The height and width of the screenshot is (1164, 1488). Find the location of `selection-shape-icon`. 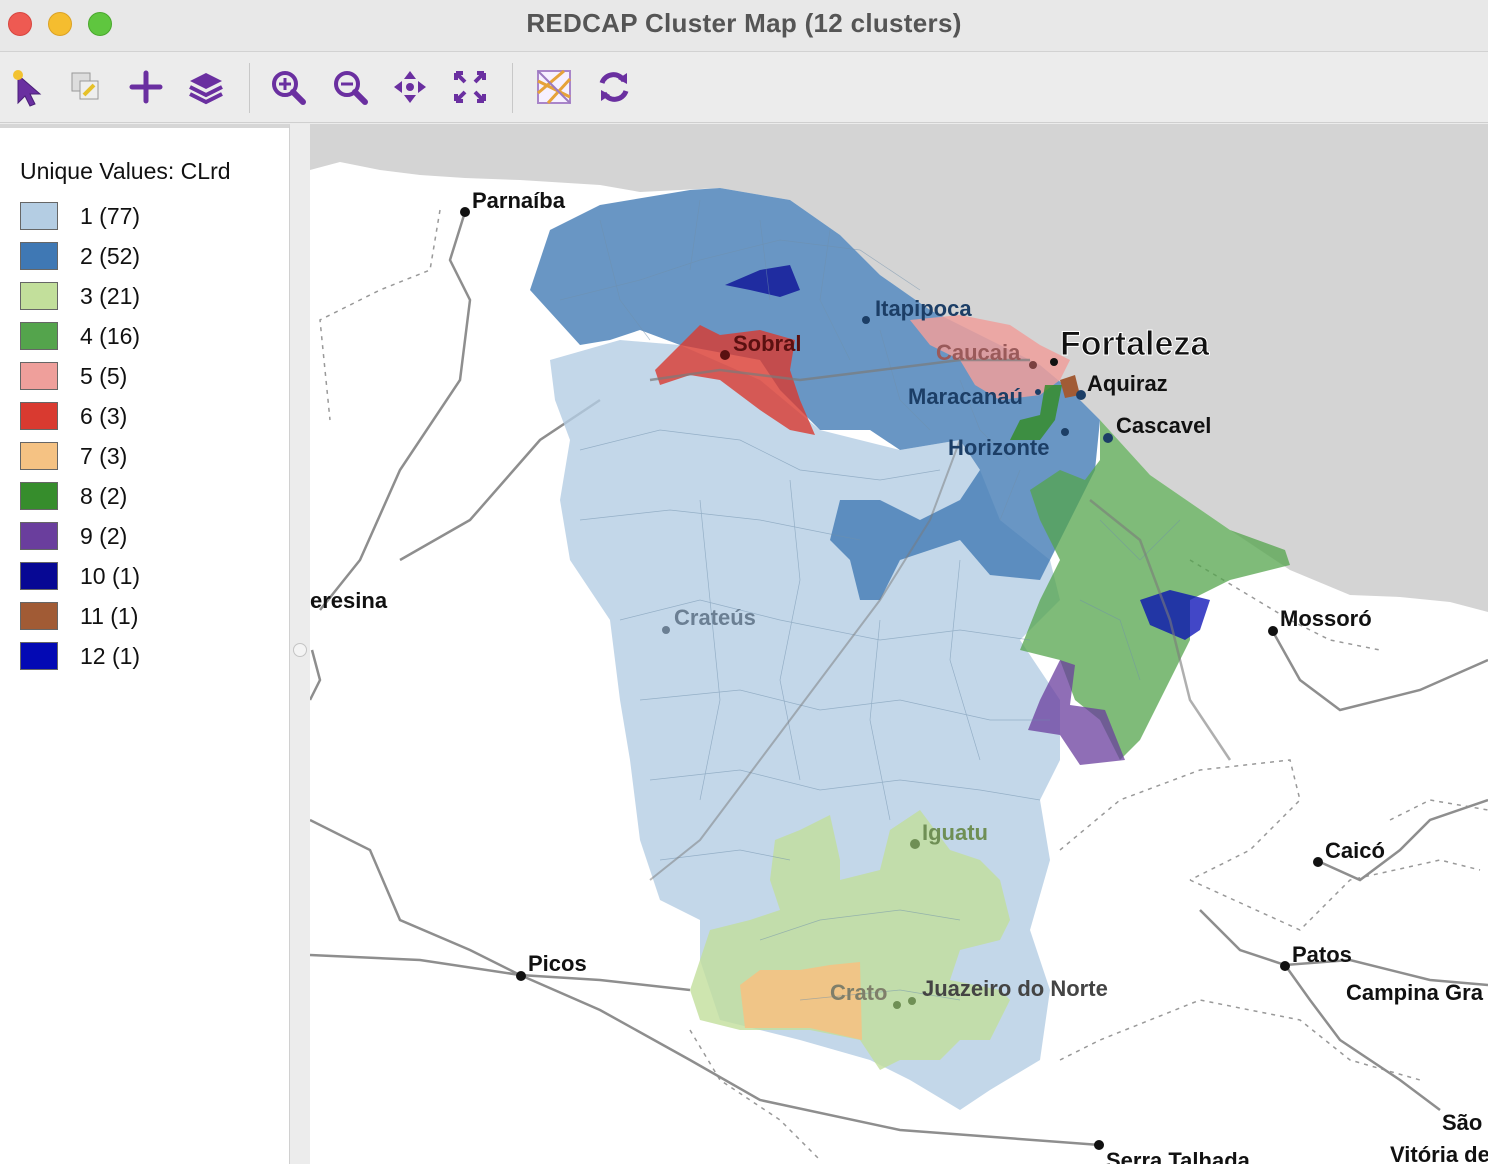

selection-shape-icon is located at coordinates (85, 86).